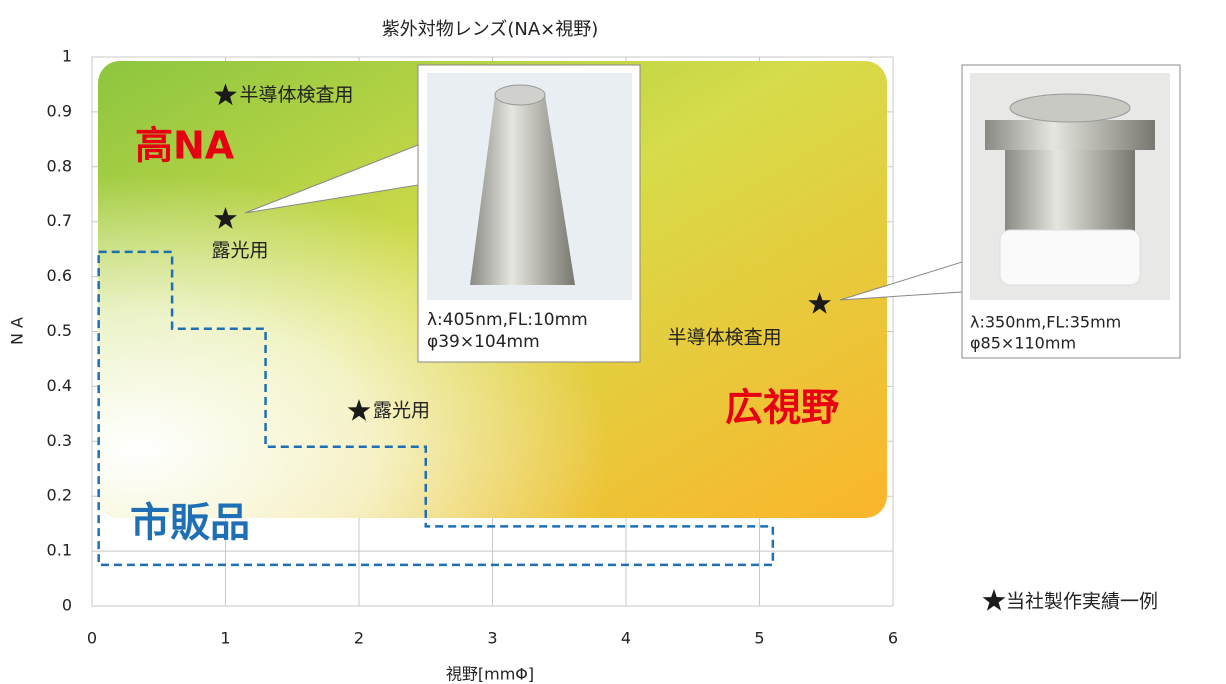 This screenshot has height=684, width=1226. What do you see at coordinates (893, 638) in the screenshot?
I see `x-tick-label: 6` at bounding box center [893, 638].